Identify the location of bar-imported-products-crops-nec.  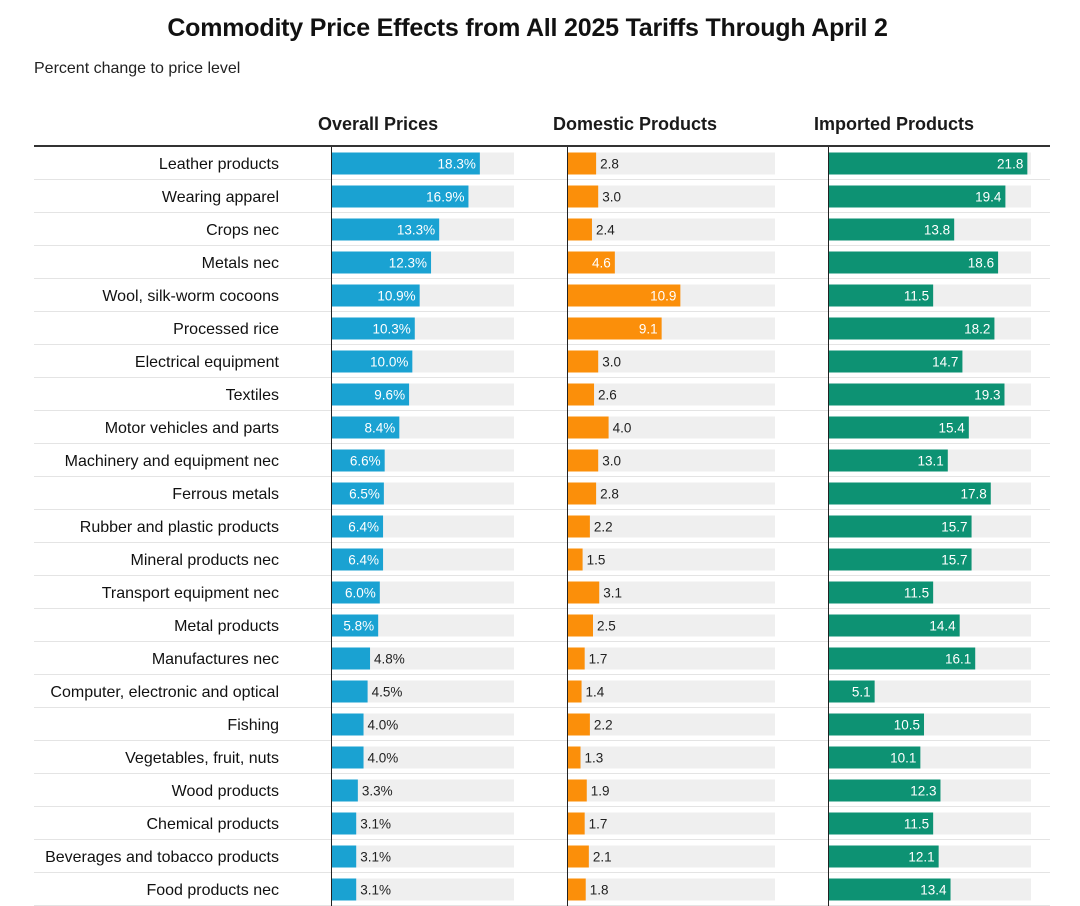
(891, 229).